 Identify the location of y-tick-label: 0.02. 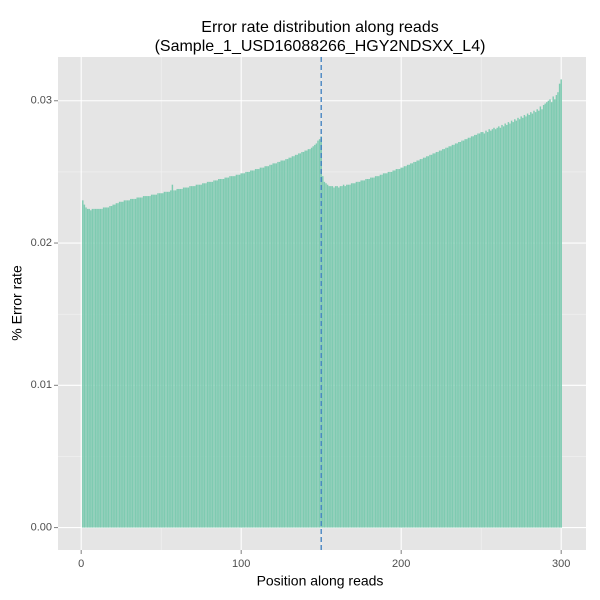
(41, 243).